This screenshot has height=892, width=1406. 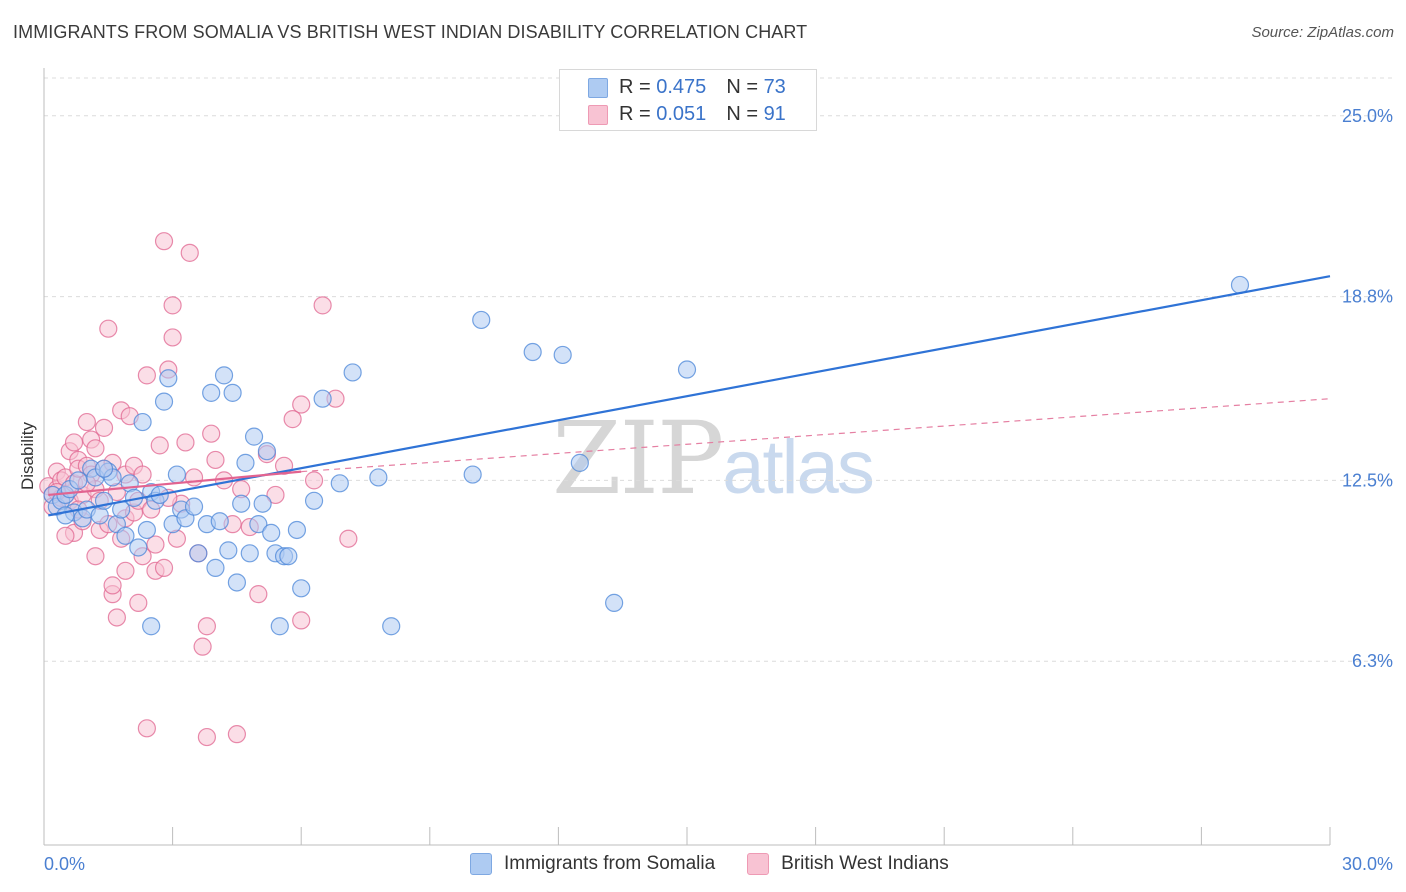 I want to click on y-tick-label: 6.3%, so click(x=1372, y=661).